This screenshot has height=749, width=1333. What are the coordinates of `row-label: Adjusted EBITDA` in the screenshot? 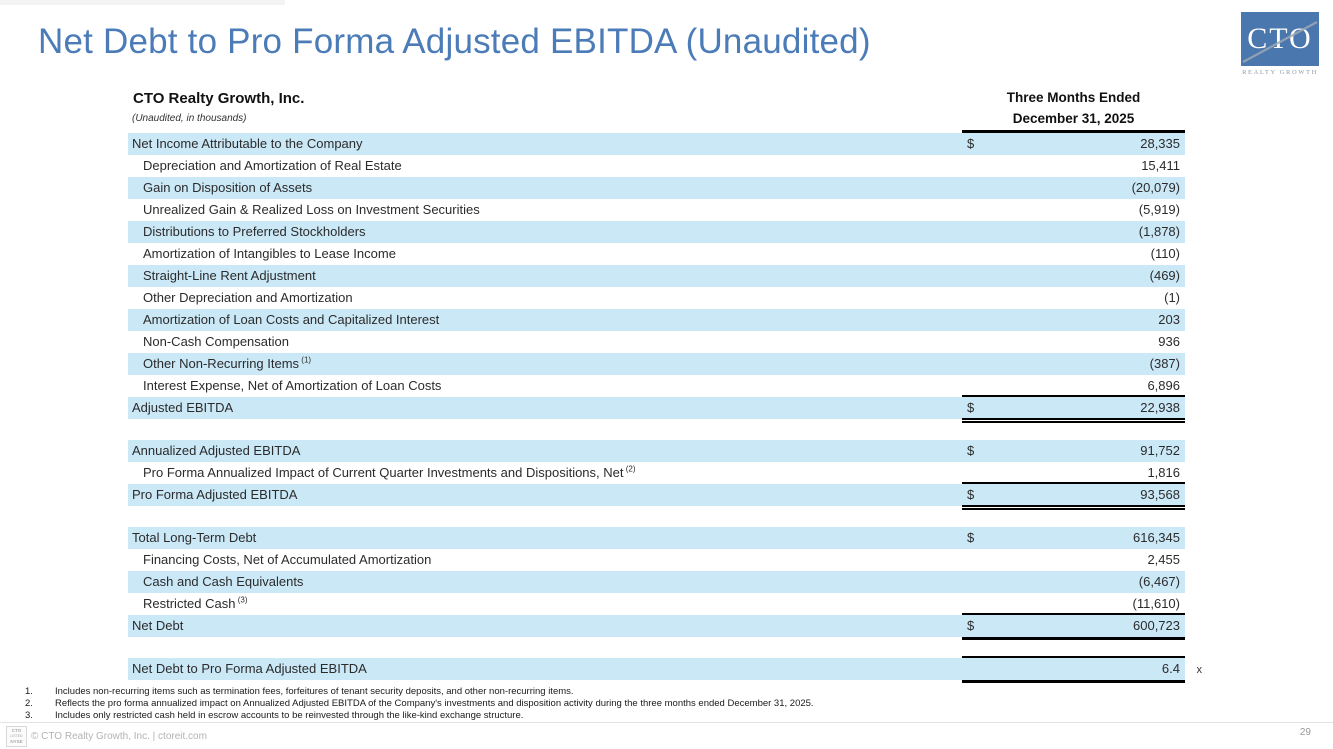 It's located at (545, 408).